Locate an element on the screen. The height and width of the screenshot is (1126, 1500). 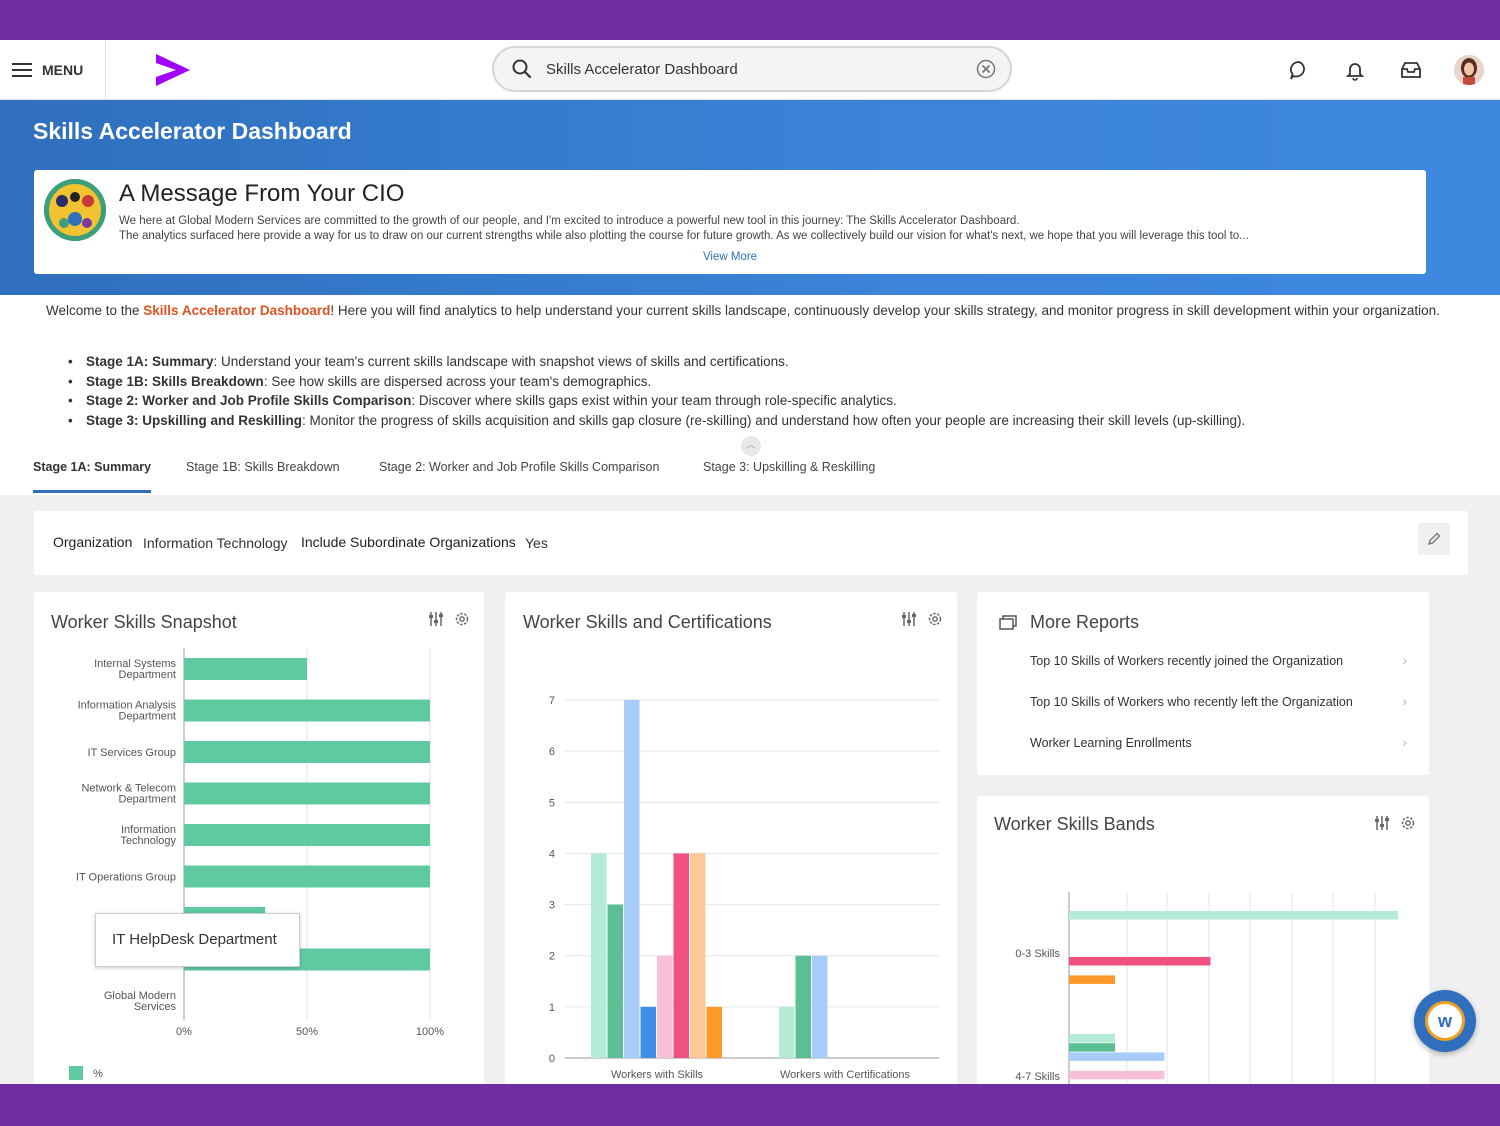
collapse-chevron-up-icon: ︿ is located at coordinates (751, 446).